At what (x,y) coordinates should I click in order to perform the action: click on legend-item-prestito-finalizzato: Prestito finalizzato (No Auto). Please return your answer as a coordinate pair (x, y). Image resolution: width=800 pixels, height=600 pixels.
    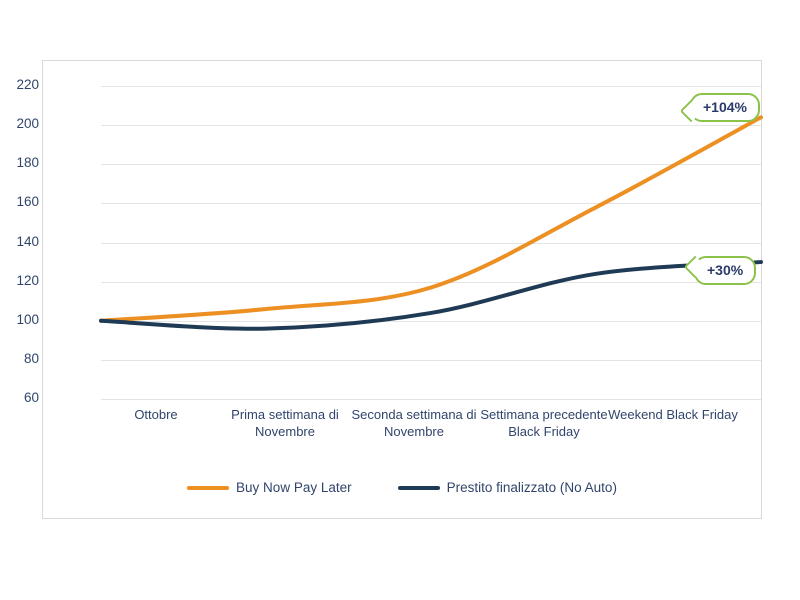
    Looking at the image, I should click on (507, 487).